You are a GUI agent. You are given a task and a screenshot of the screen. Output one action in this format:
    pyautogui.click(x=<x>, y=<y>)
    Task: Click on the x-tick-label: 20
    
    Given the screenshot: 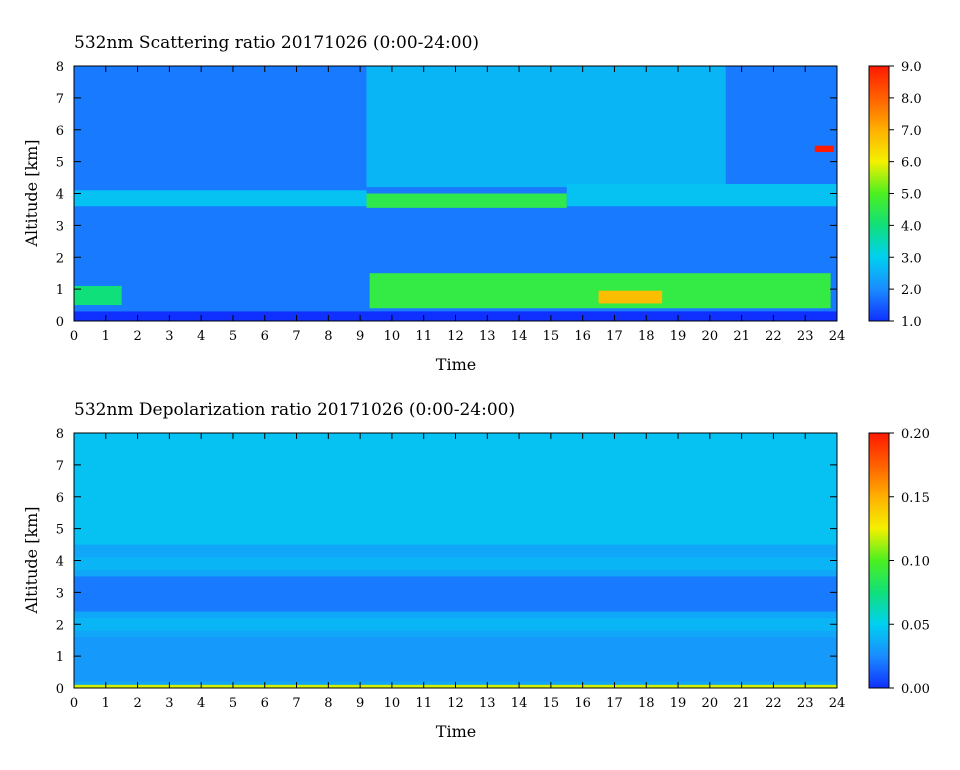 What is the action you would take?
    pyautogui.click(x=710, y=336)
    